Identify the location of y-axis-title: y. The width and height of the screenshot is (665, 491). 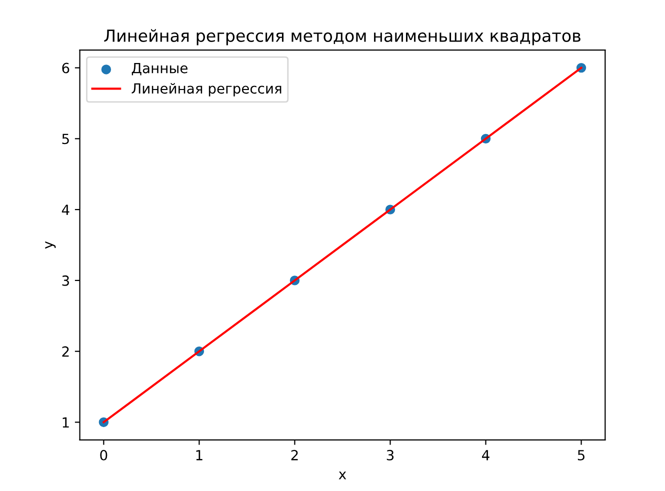
(50, 245).